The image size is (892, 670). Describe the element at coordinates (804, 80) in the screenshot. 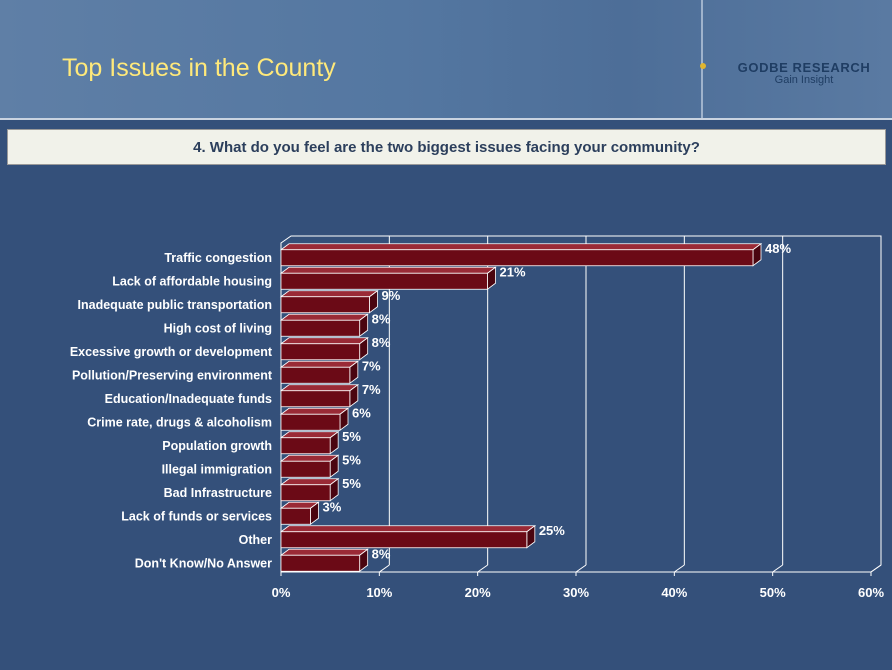

I see `logo-tagline: Gain Insight` at that location.